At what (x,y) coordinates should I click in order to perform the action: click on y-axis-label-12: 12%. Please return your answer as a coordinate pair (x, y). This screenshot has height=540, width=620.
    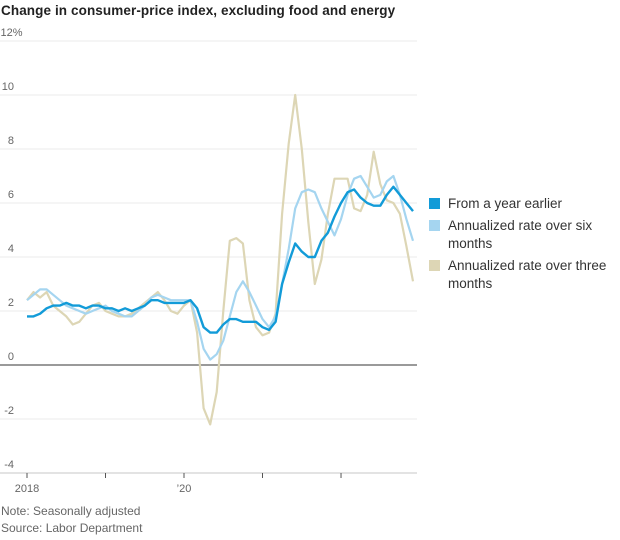
    Looking at the image, I should click on (12, 33).